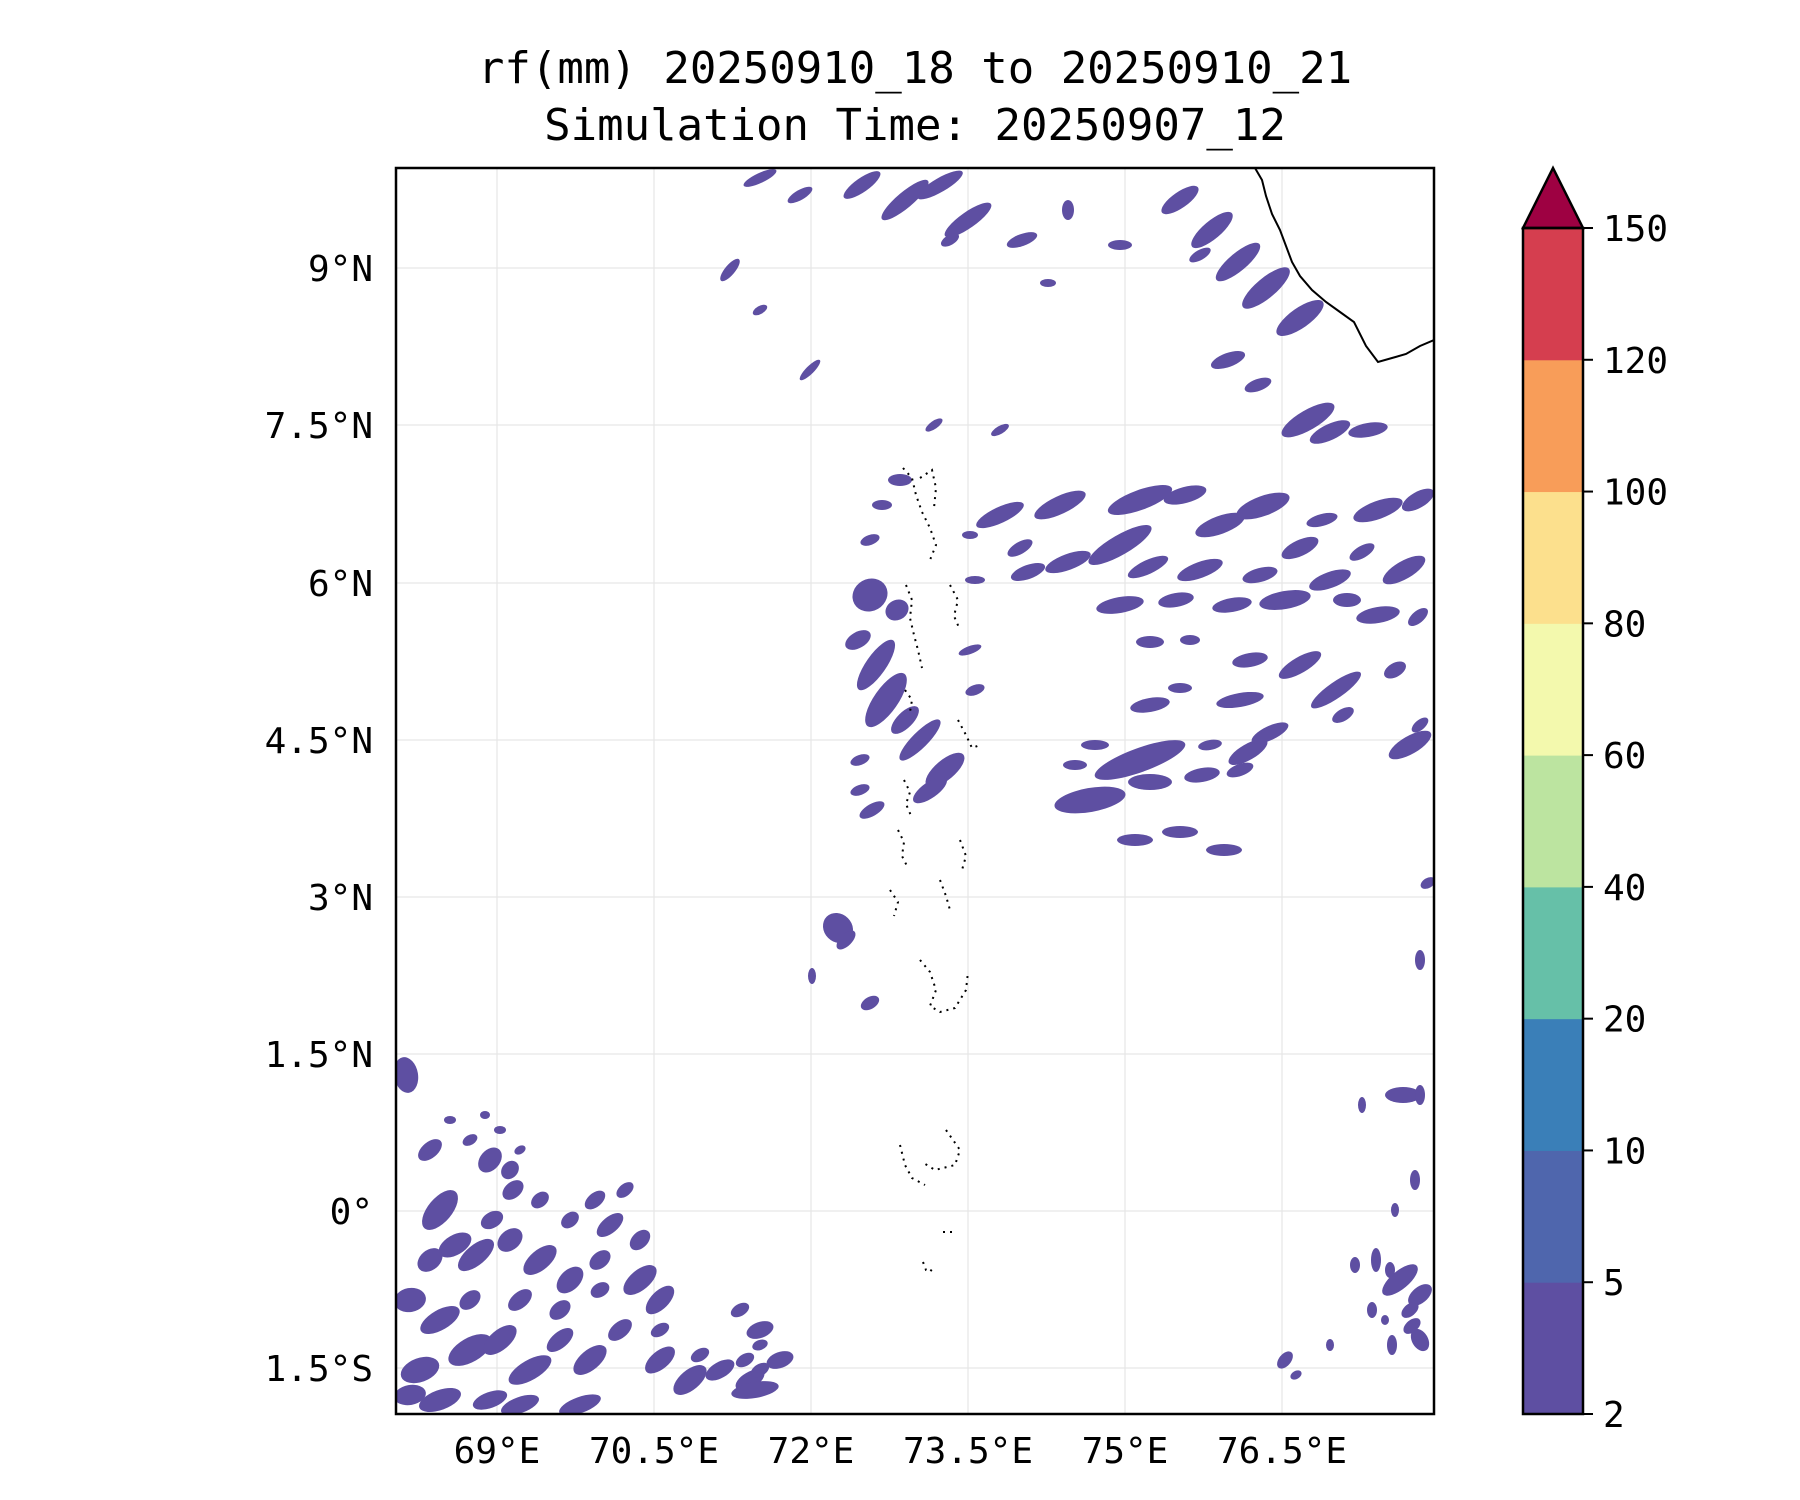  I want to click on colorbar: 2 5 10 20 40 60 80 100 120 150, so click(1594, 800).